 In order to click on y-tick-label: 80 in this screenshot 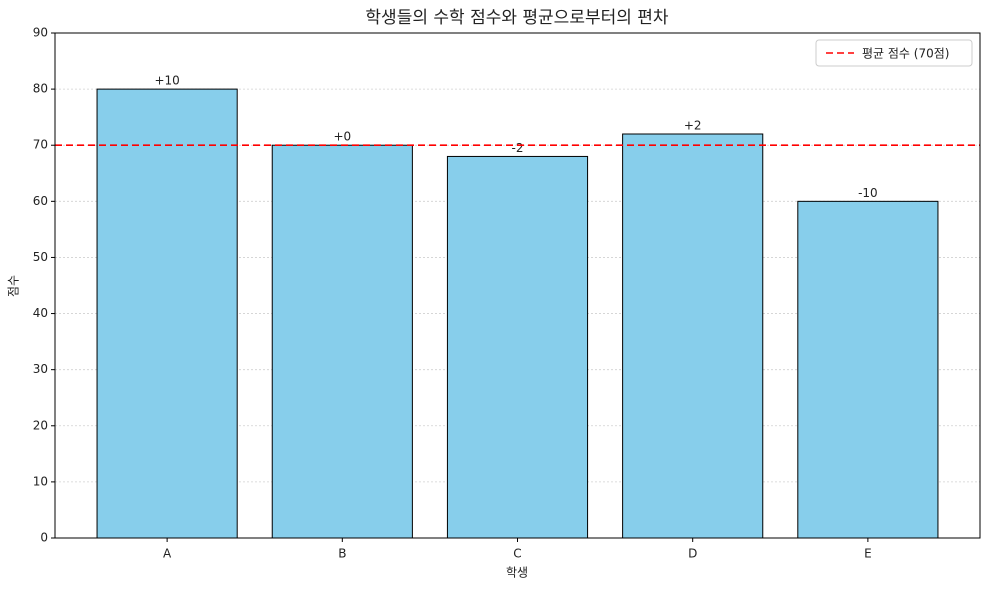, I will do `click(40, 89)`.